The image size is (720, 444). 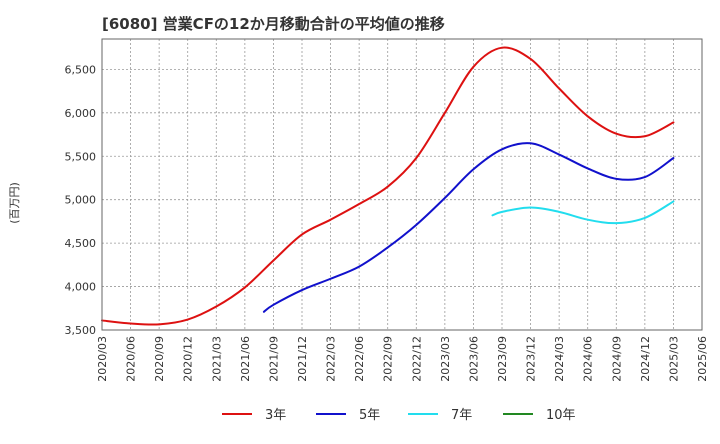 I want to click on legend-label-2: 5年, so click(x=369, y=415).